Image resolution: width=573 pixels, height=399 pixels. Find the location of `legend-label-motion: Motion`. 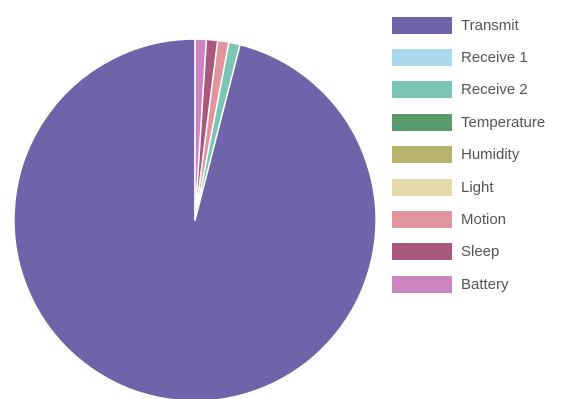

legend-label-motion: Motion is located at coordinates (484, 220).